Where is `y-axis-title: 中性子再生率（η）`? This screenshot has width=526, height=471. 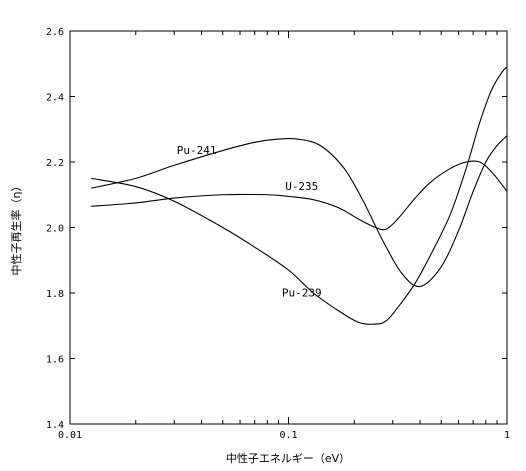 y-axis-title: 中性子再生率（η） is located at coordinates (16, 228).